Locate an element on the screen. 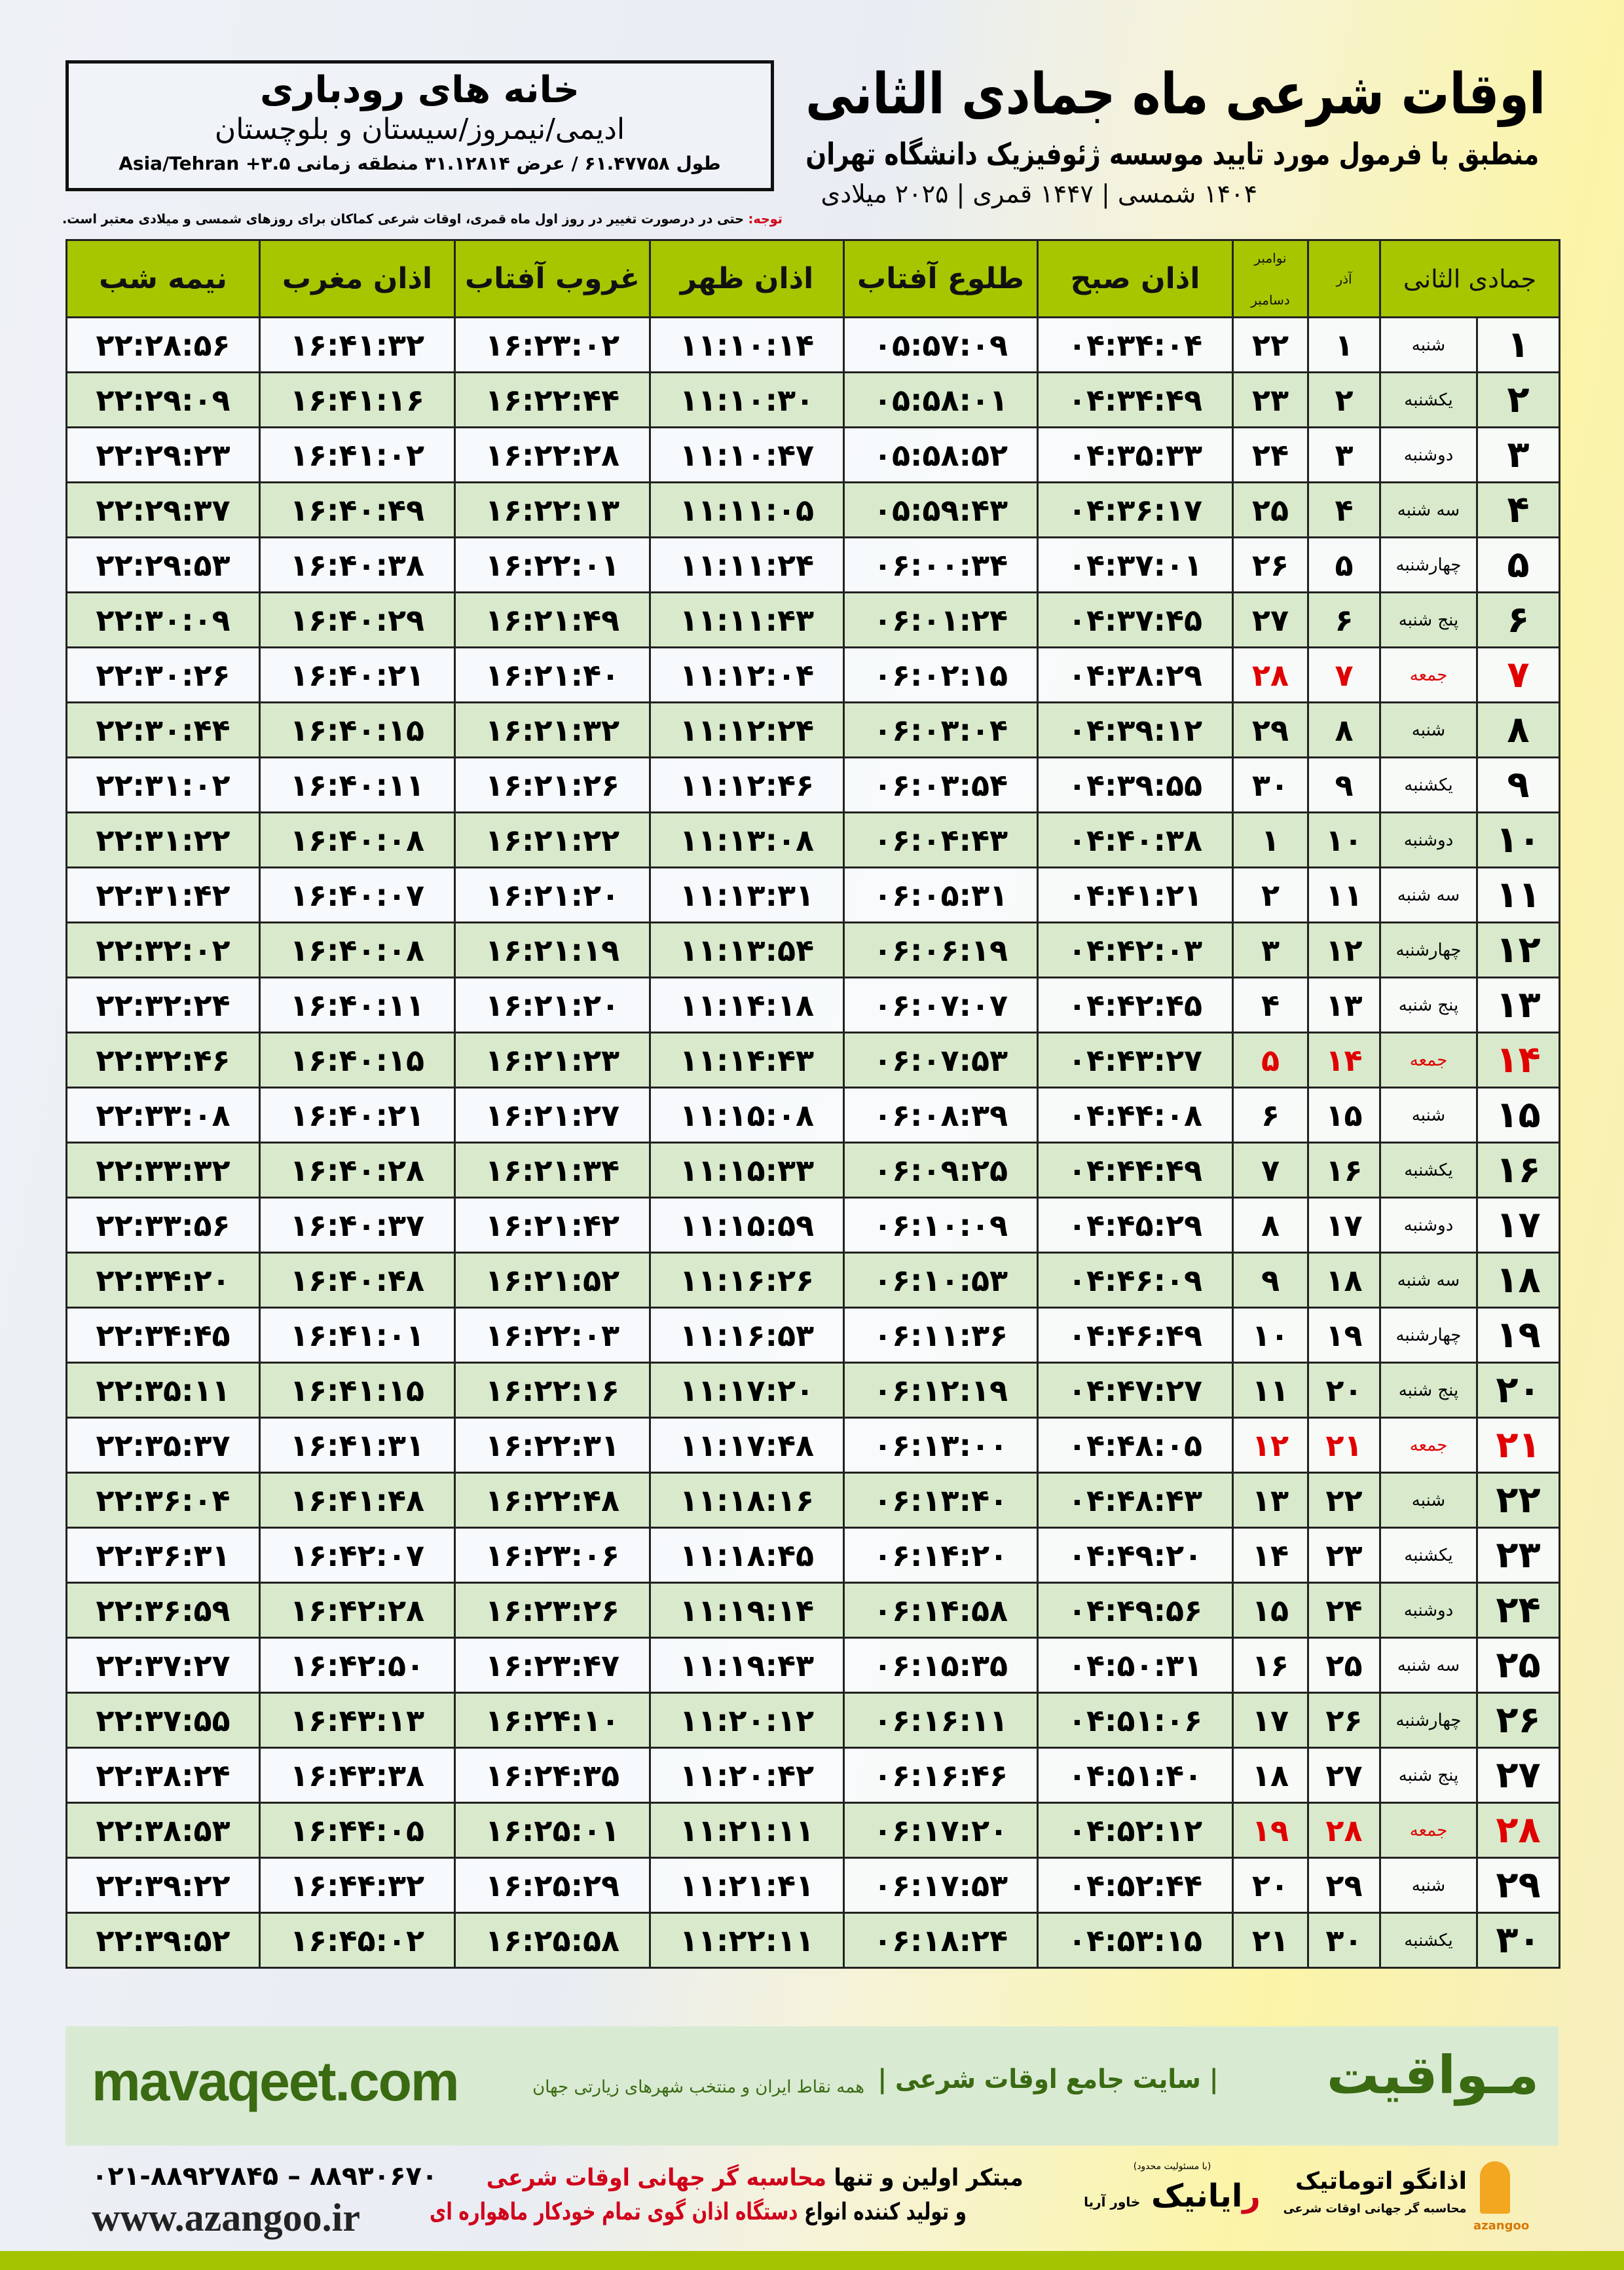 The width and height of the screenshot is (1624, 2270). nimeh-time: ۲۲:۲۹:۲۳ is located at coordinates (163, 454).